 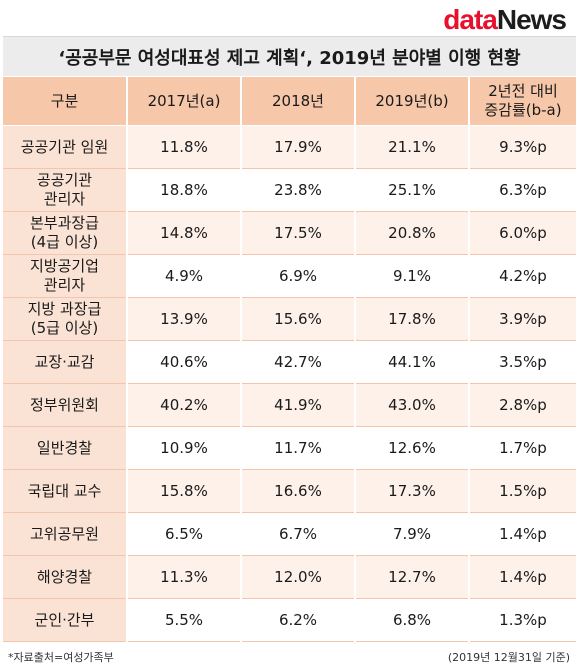 I want to click on table-row: 일반경찰 10.9% 11.7% 12.6% 1.7%p, so click(x=289, y=448).